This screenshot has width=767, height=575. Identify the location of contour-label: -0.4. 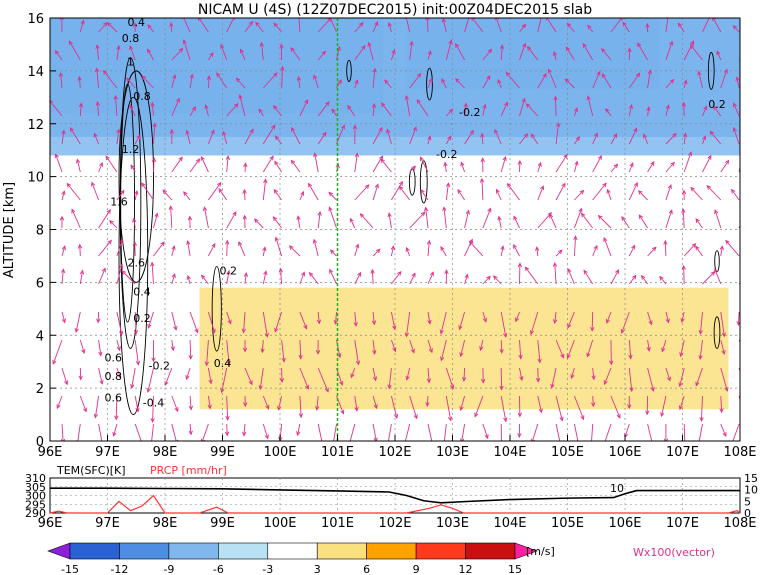
(153, 403).